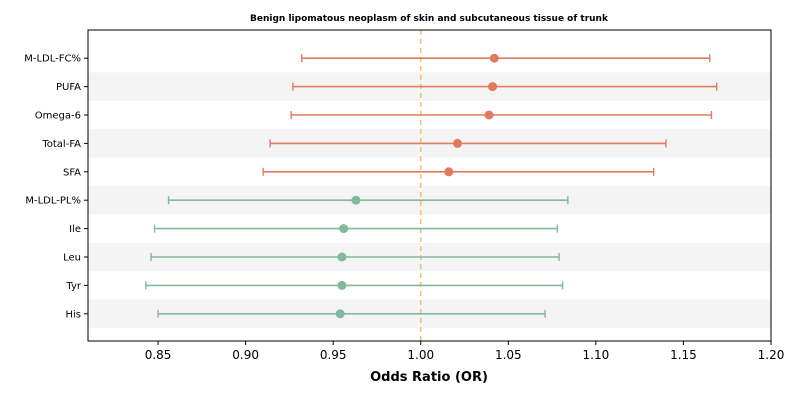  I want to click on y-tick-label: Leu, so click(72, 258).